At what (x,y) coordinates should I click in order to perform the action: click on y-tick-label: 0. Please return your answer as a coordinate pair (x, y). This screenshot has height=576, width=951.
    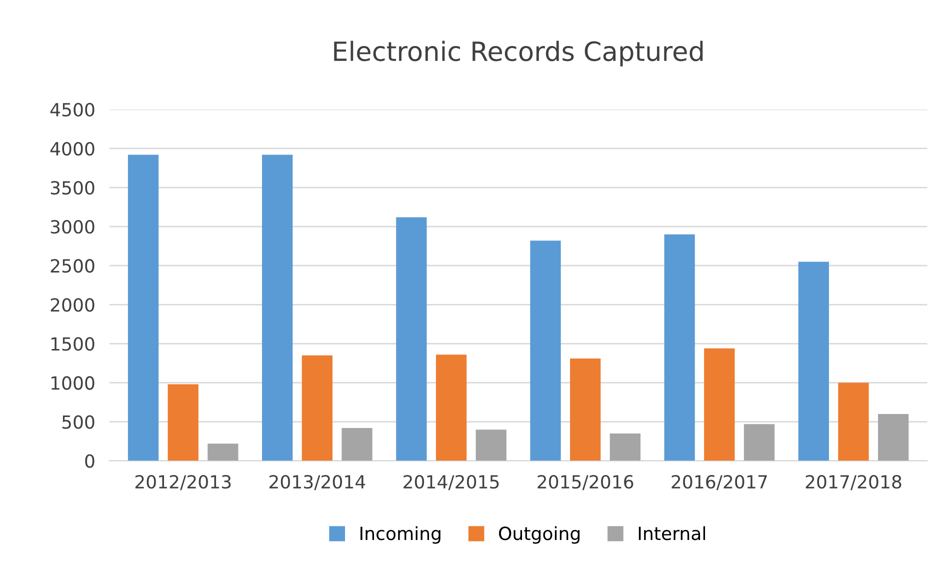
    Looking at the image, I should click on (89, 461).